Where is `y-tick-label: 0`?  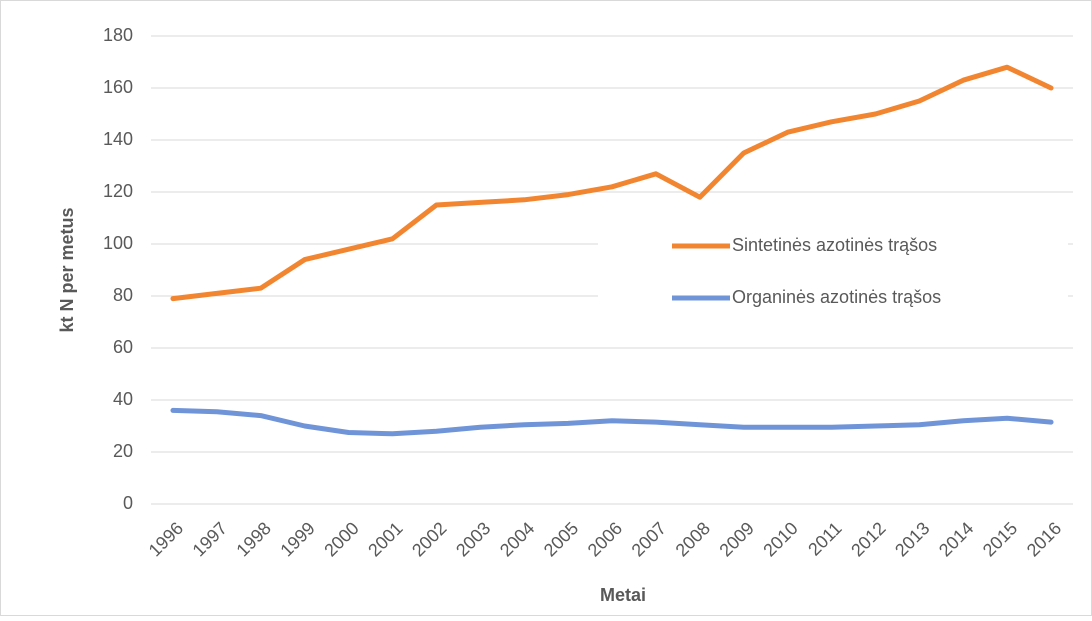 y-tick-label: 0 is located at coordinates (128, 503).